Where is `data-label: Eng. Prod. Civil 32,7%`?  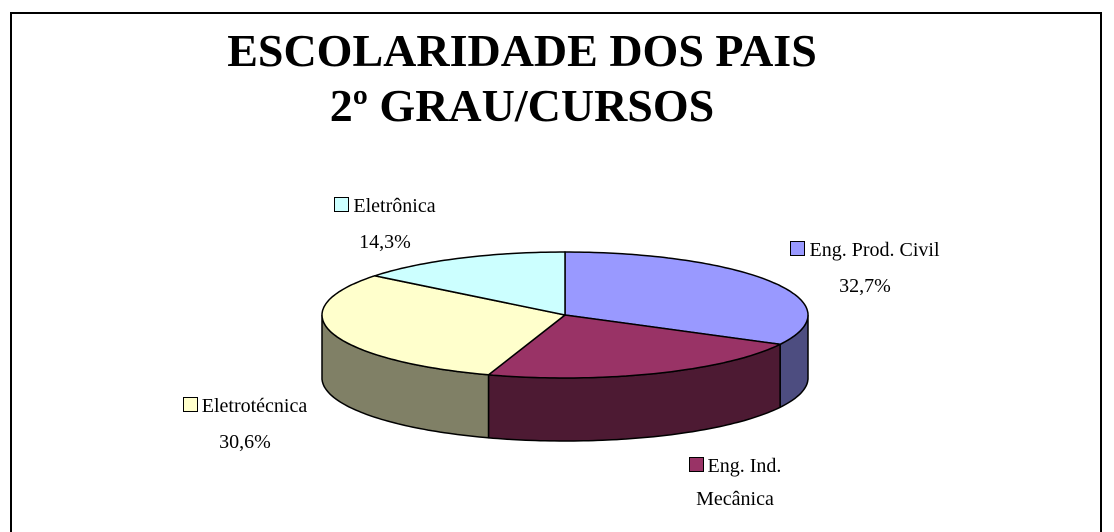
data-label: Eng. Prod. Civil 32,7% is located at coordinates (865, 268).